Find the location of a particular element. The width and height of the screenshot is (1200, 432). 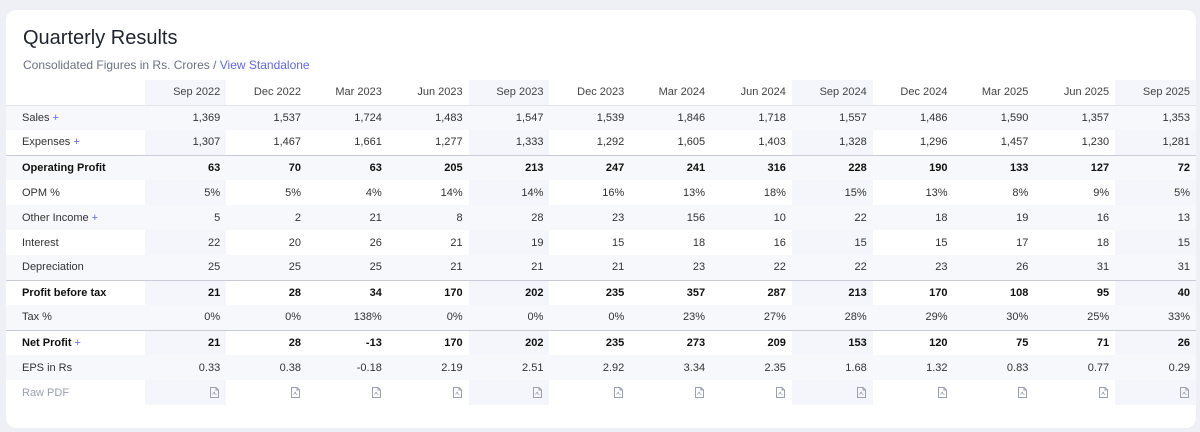

value-cell: 13% is located at coordinates (694, 192).